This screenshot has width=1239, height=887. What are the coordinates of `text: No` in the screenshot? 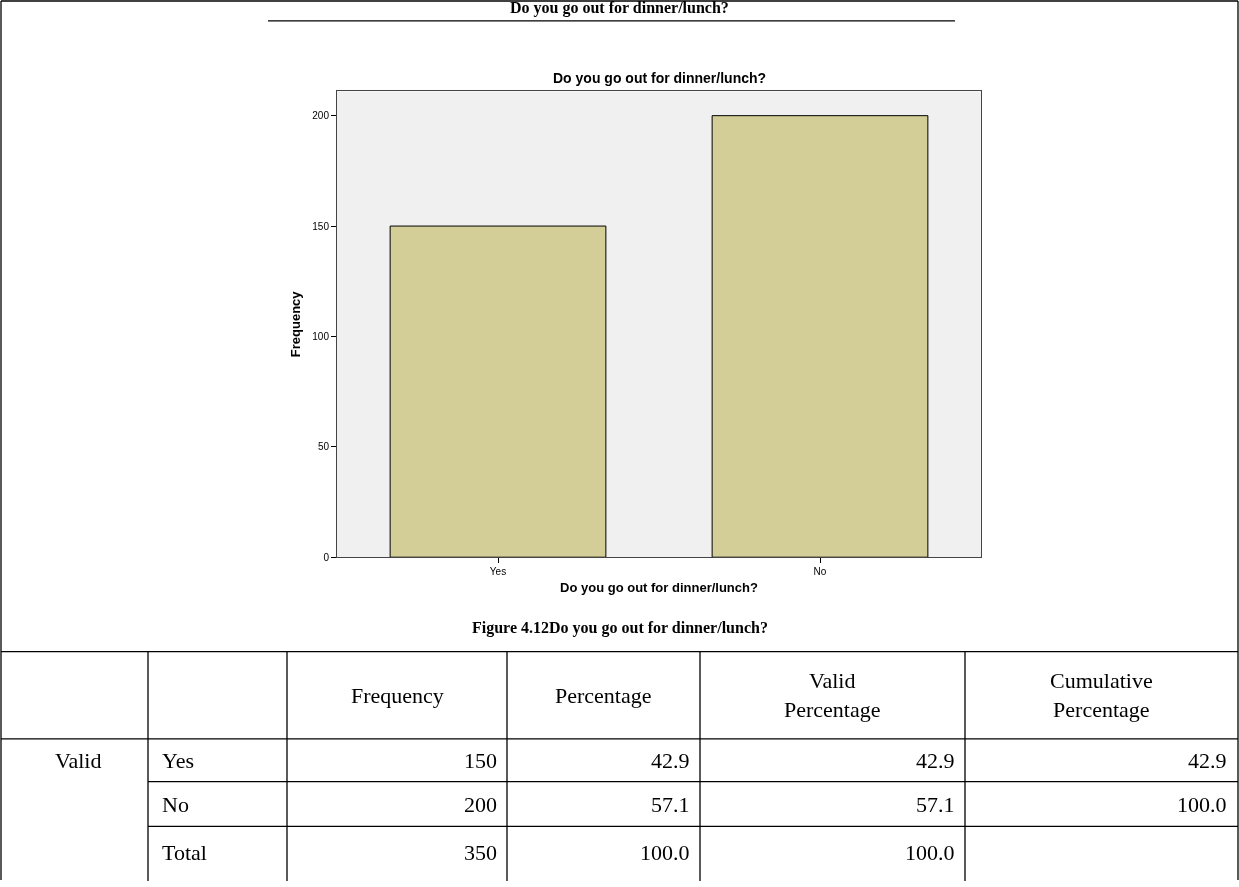 It's located at (175, 804).